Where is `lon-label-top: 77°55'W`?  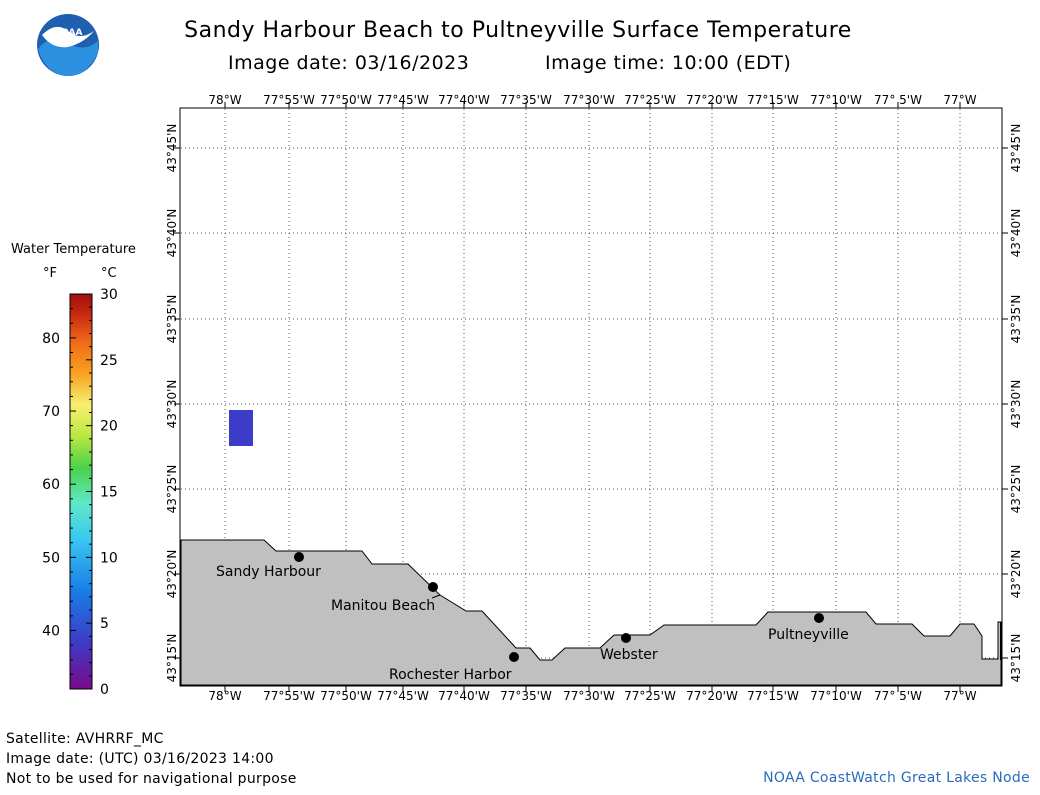
lon-label-top: 77°55'W is located at coordinates (289, 100).